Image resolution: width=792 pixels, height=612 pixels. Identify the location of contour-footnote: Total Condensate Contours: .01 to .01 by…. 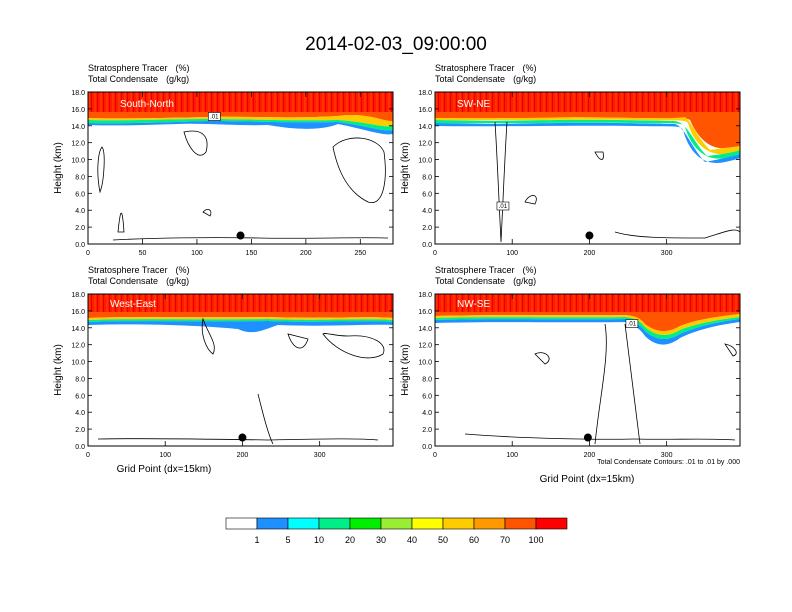
(668, 462).